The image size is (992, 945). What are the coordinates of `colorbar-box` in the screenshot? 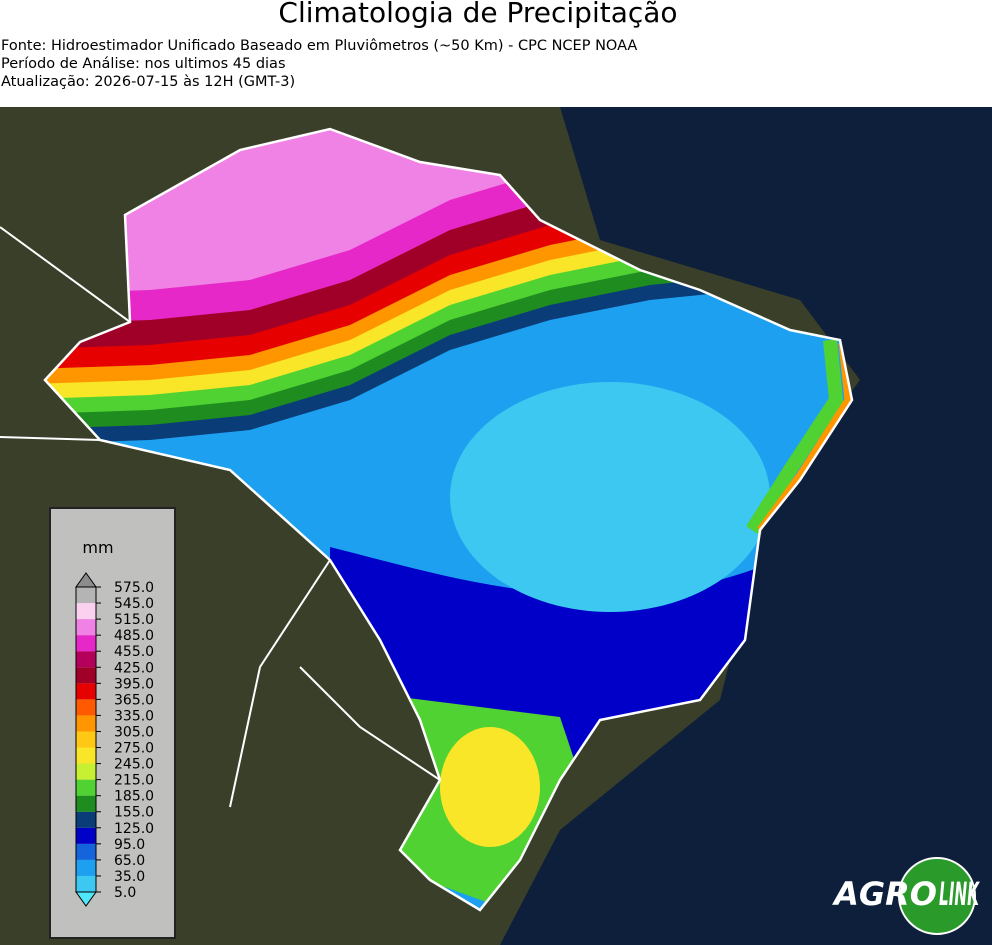 It's located at (112, 723).